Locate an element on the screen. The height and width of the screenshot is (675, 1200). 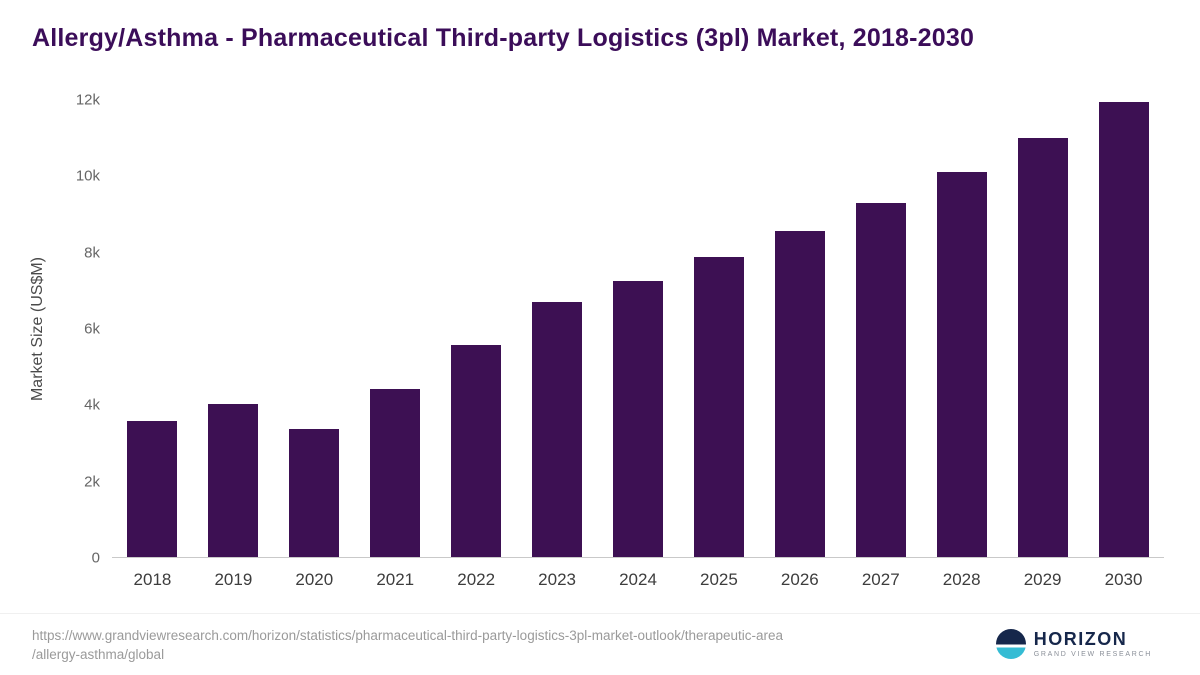
bar-2018 is located at coordinates (152, 488).